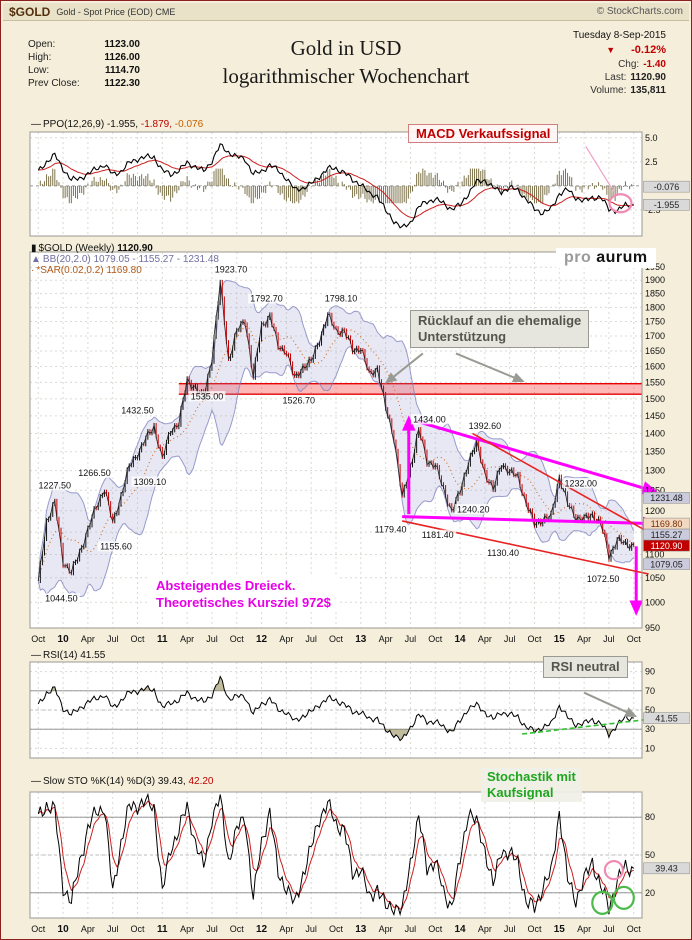 This screenshot has width=692, height=940. I want to click on price-legend-line2: ▲ BB(20,2.0) 1079.05 - 1155.27 - 1231.48, so click(125, 259).